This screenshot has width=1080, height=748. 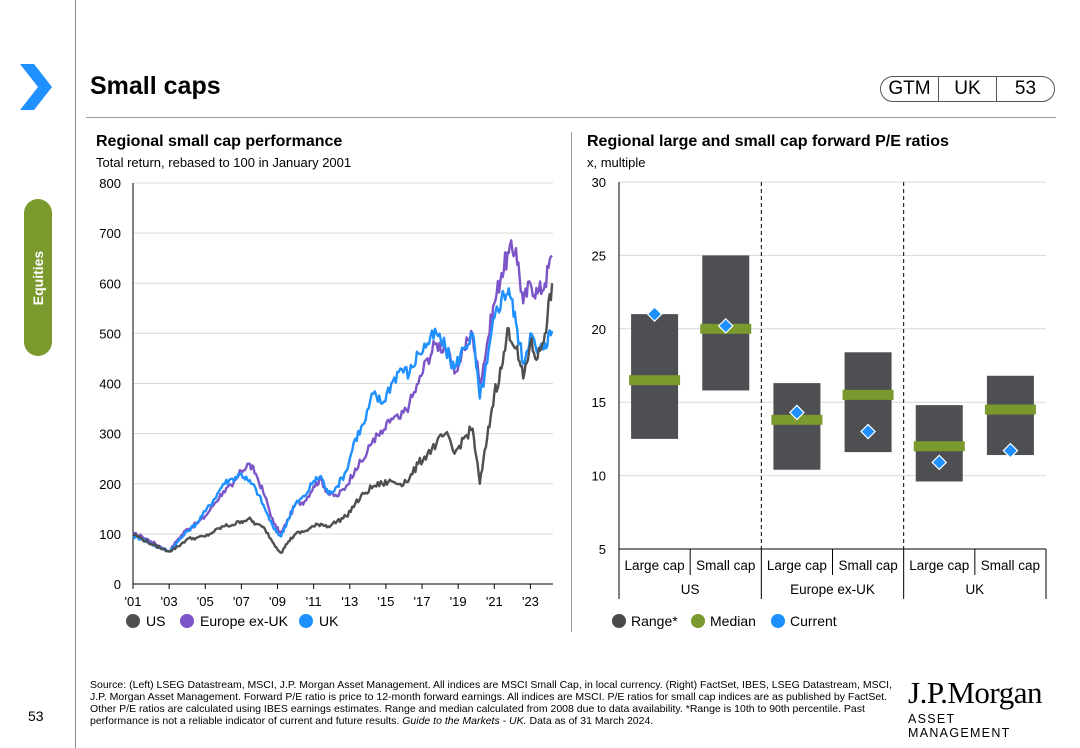 What do you see at coordinates (939, 565) in the screenshot?
I see `pe-category-label-4: Large cap` at bounding box center [939, 565].